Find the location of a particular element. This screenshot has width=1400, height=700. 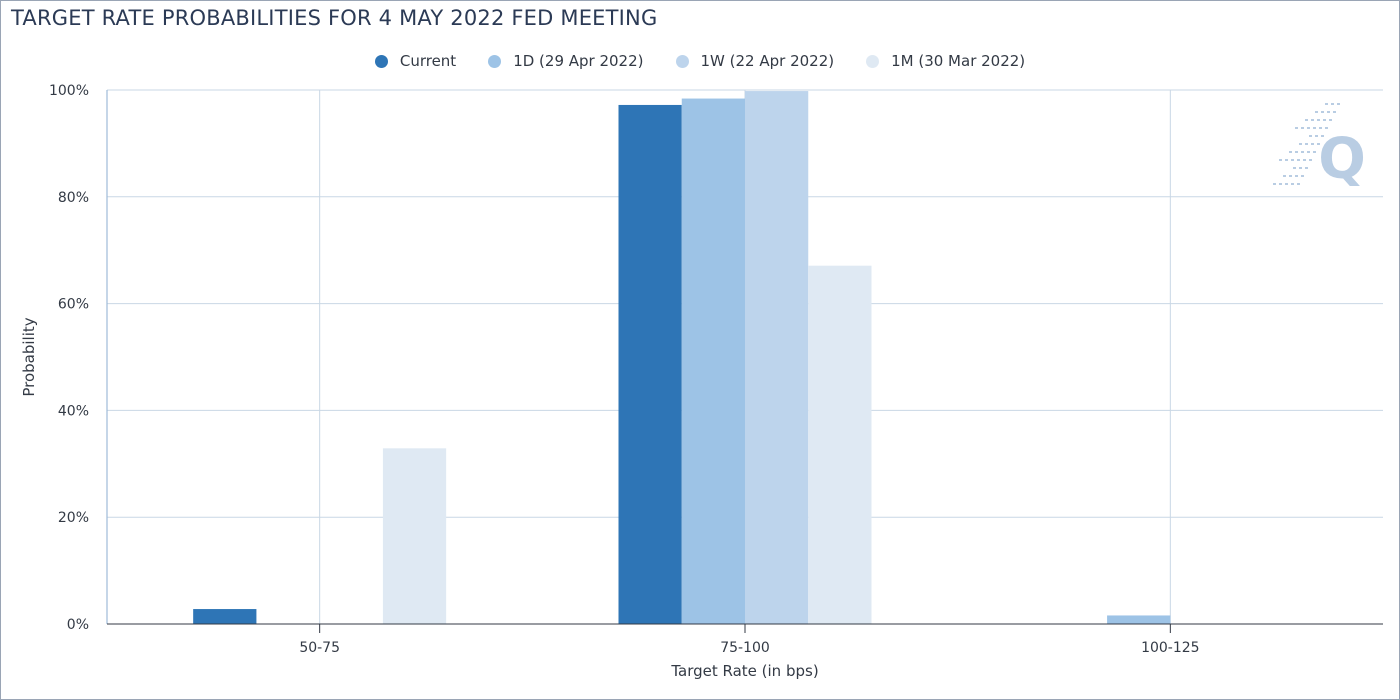

legend-label-1w: 1W (22 Apr 2022) is located at coordinates (767, 61).